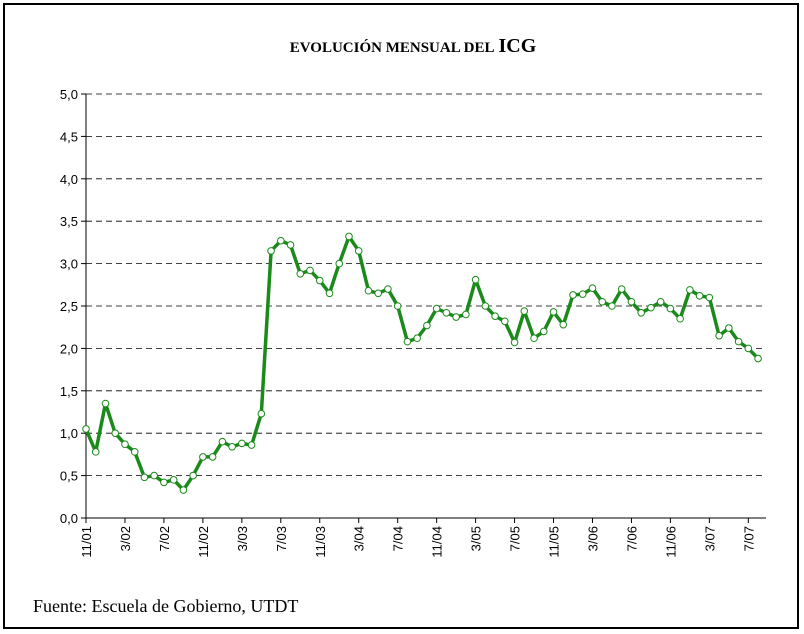  I want to click on x-tick-label: 7/04, so click(398, 538).